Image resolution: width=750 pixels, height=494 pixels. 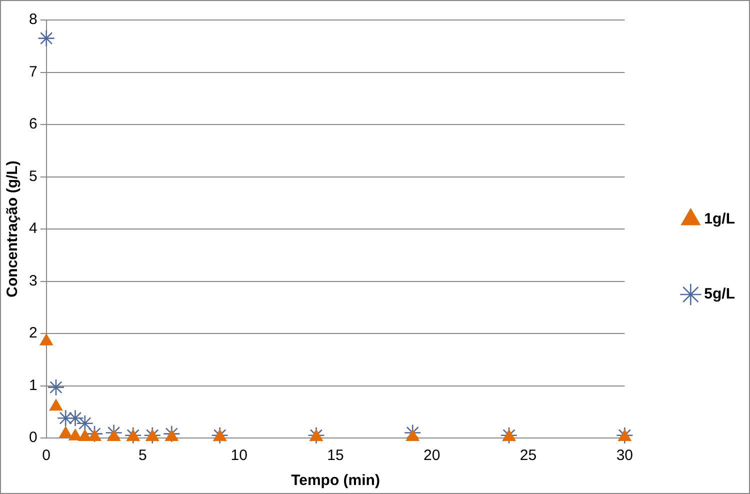 I want to click on y-tick-label: 5, so click(x=33, y=176).